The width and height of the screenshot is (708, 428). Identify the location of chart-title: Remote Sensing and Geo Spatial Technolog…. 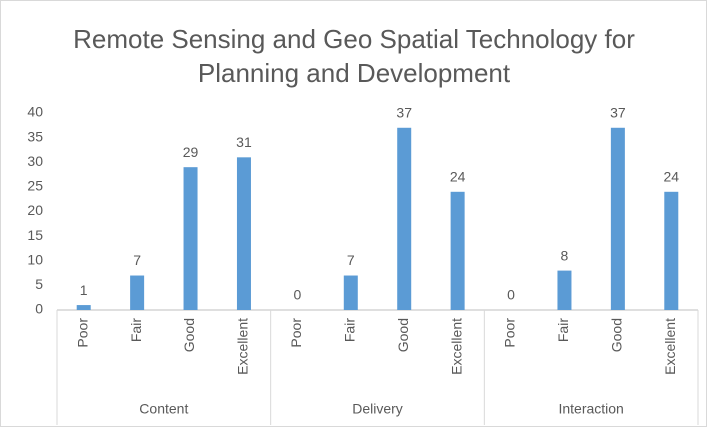
(354, 56).